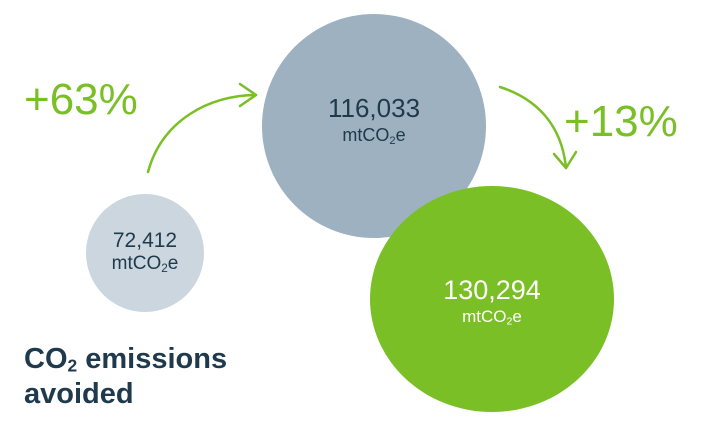 Image resolution: width=717 pixels, height=426 pixels. What do you see at coordinates (79, 393) in the screenshot?
I see `caption-line-2: avoided` at bounding box center [79, 393].